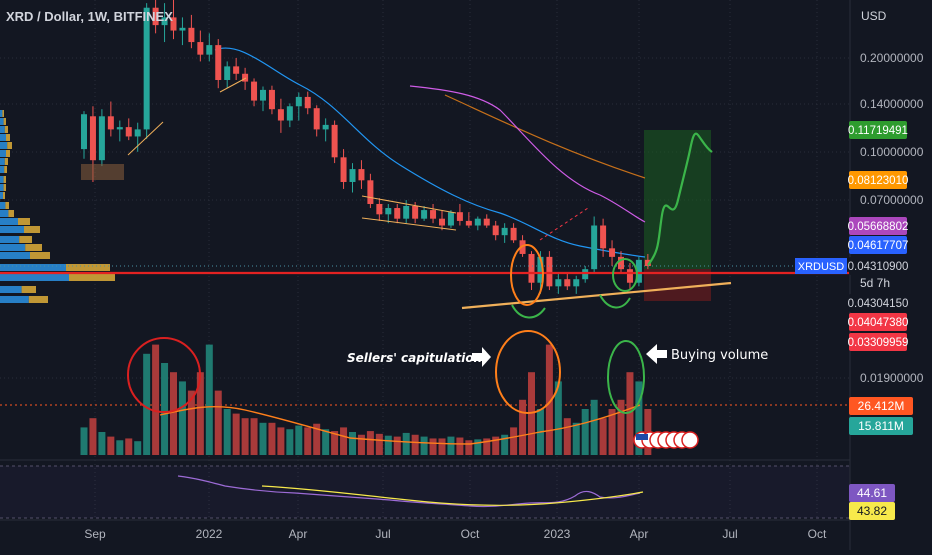 Image resolution: width=932 pixels, height=555 pixels. I want to click on rsi-badge-bg, so click(872, 493).